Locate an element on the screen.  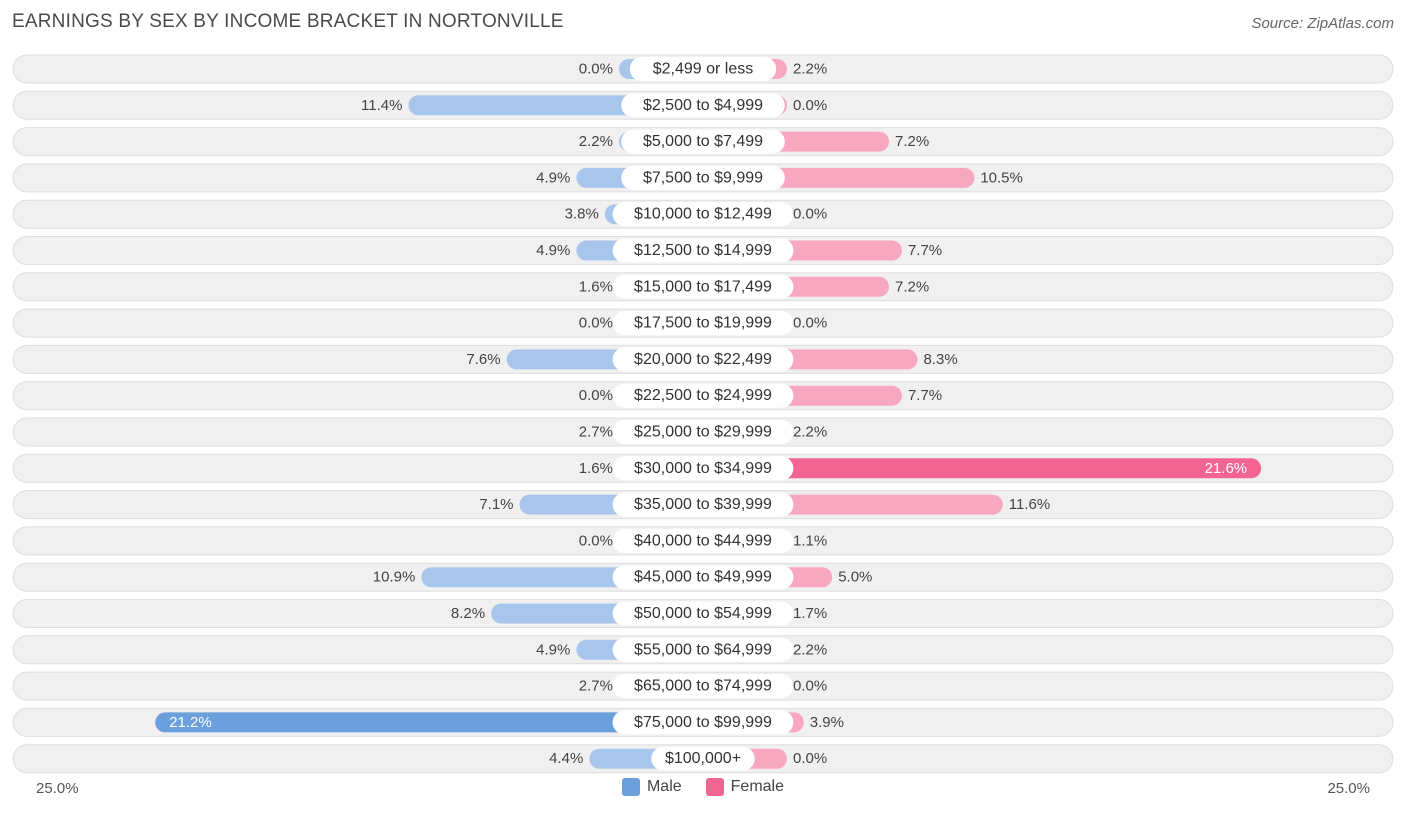
legend-item-male: Male is located at coordinates (651, 787).